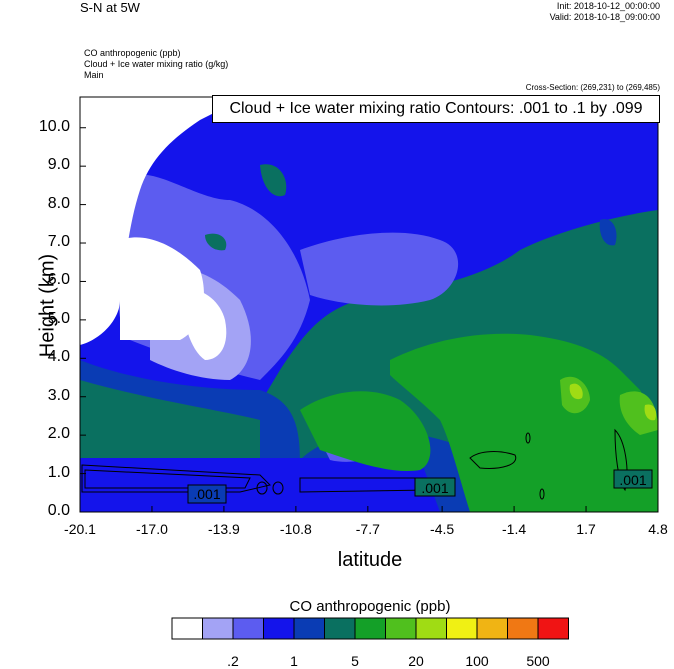  I want to click on colorbar-label: 20, so click(416, 661).